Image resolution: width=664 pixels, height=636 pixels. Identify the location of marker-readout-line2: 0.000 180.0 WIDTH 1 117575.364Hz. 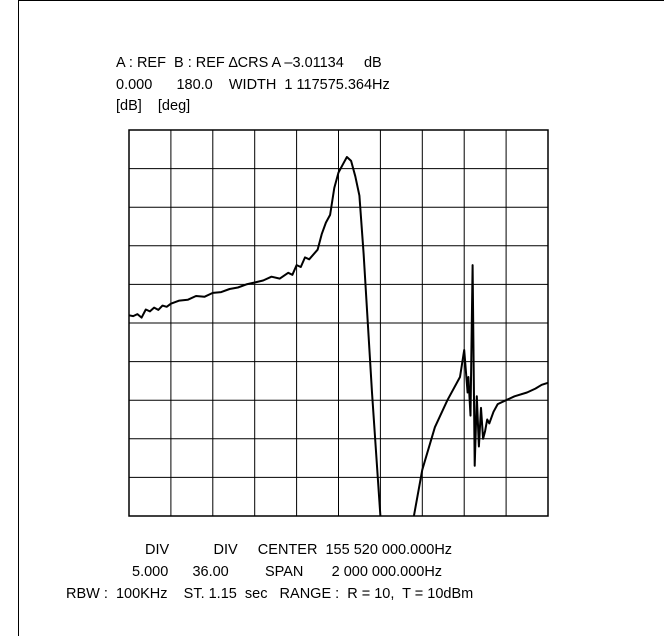
(253, 85).